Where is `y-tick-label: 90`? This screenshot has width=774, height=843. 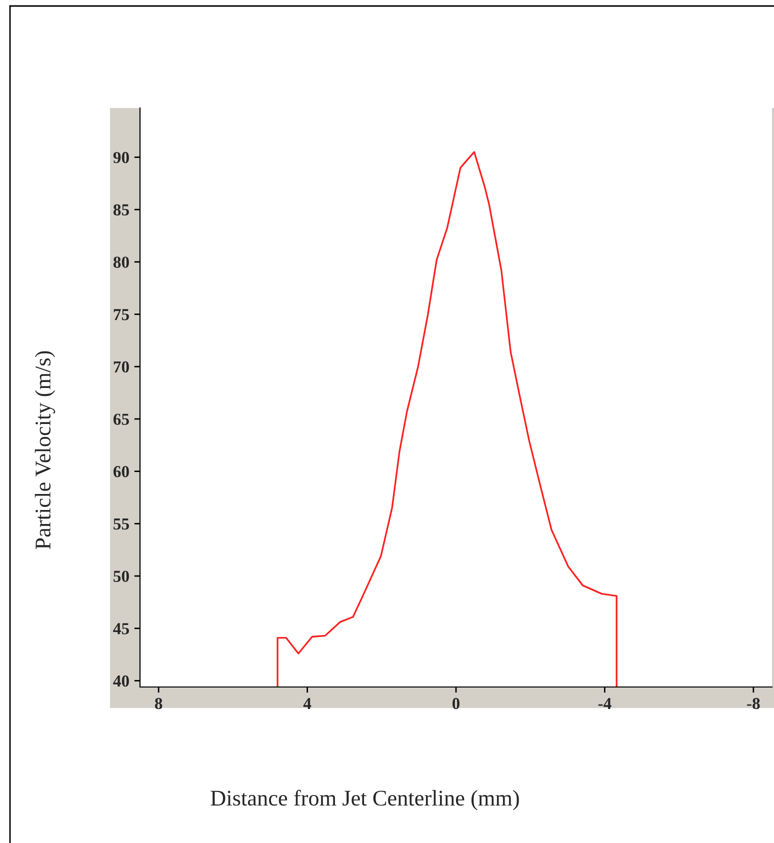 y-tick-label: 90 is located at coordinates (121, 158).